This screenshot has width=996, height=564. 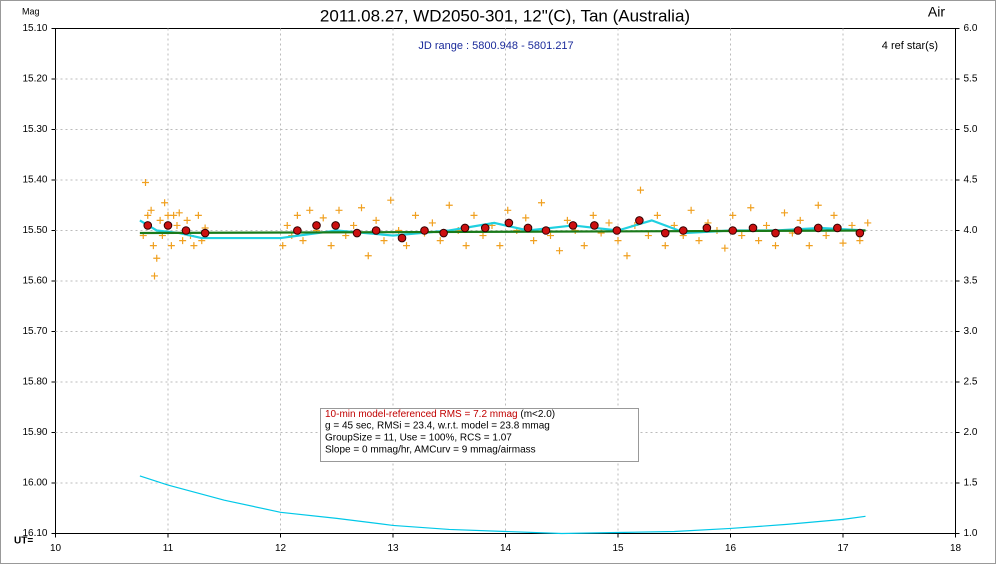 I want to click on stats-box, so click(x=479, y=435).